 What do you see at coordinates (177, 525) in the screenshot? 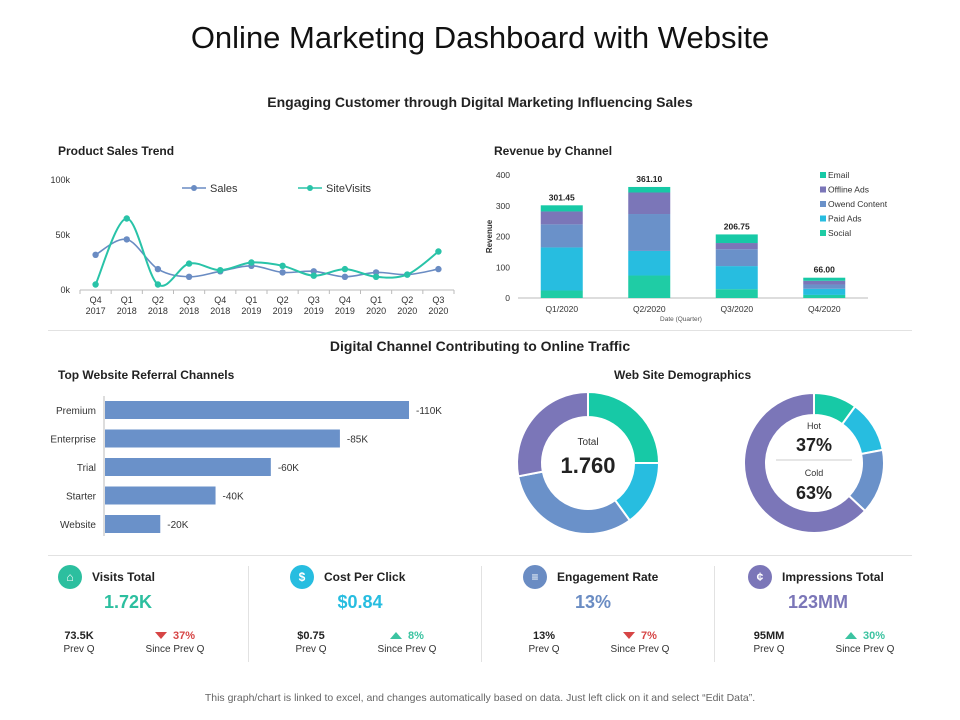
I see `data-label: -20K` at bounding box center [177, 525].